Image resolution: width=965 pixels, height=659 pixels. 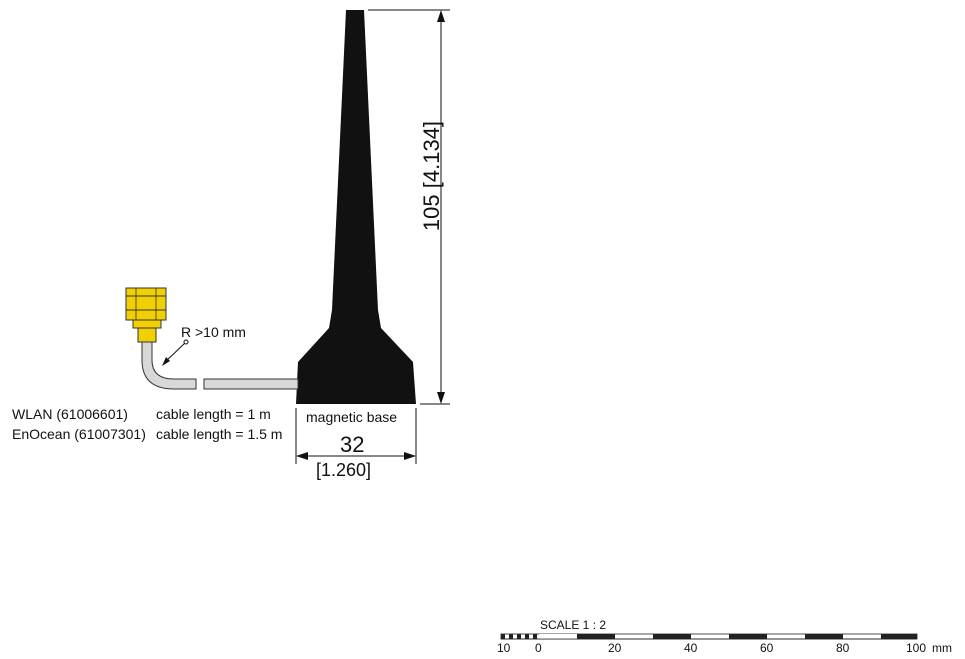 I want to click on cable-straight, so click(x=251, y=384).